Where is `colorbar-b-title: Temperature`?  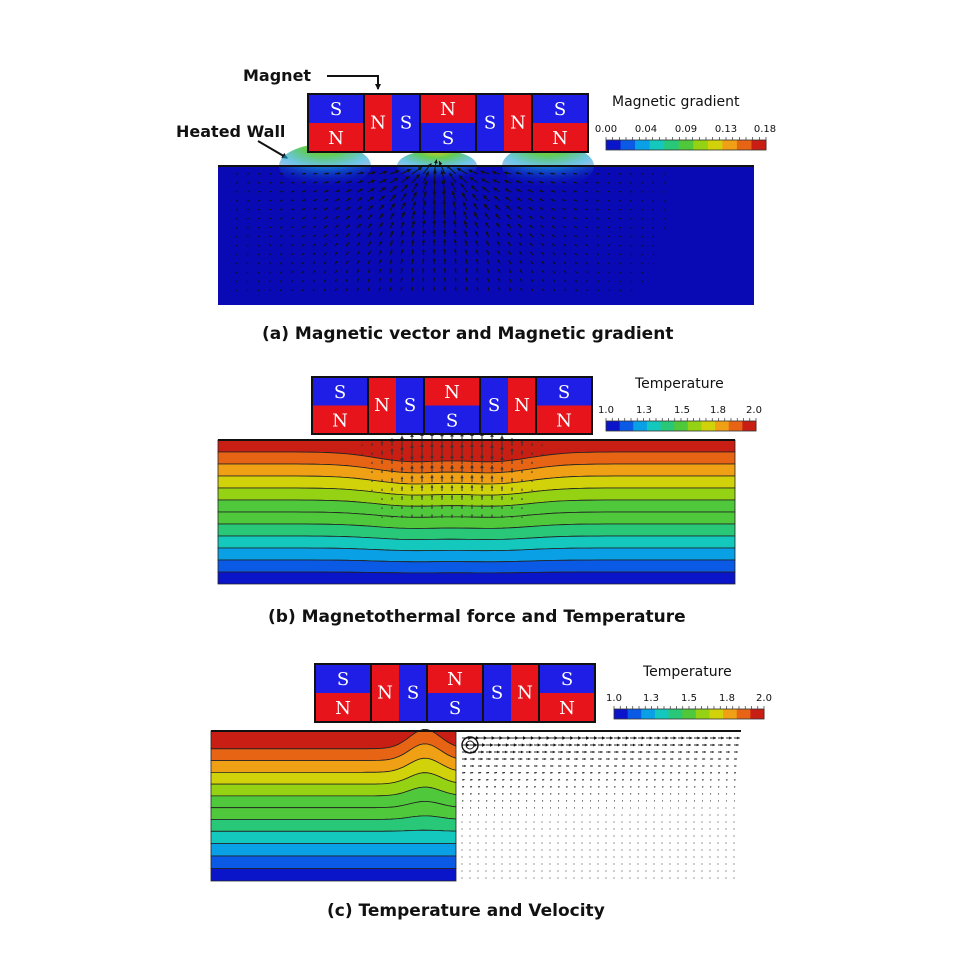 colorbar-b-title: Temperature is located at coordinates (679, 384).